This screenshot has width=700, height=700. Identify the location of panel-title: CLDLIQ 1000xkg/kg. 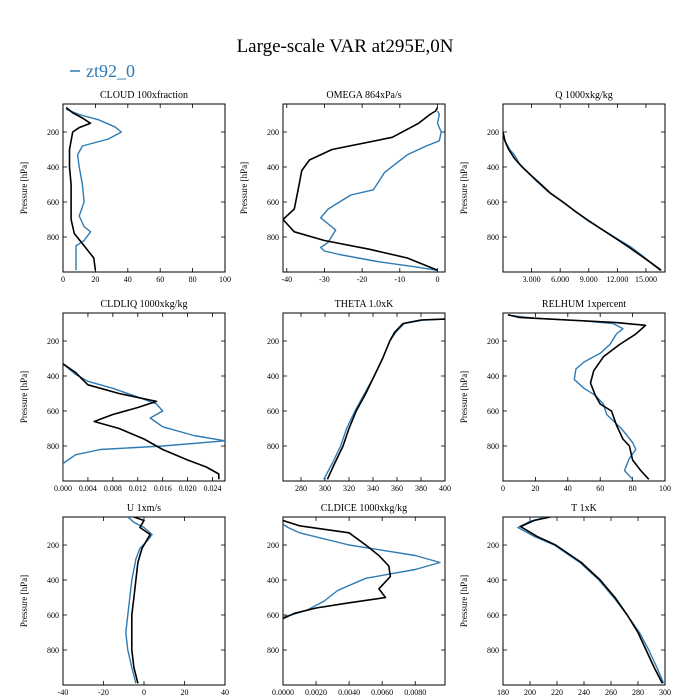
(144, 304).